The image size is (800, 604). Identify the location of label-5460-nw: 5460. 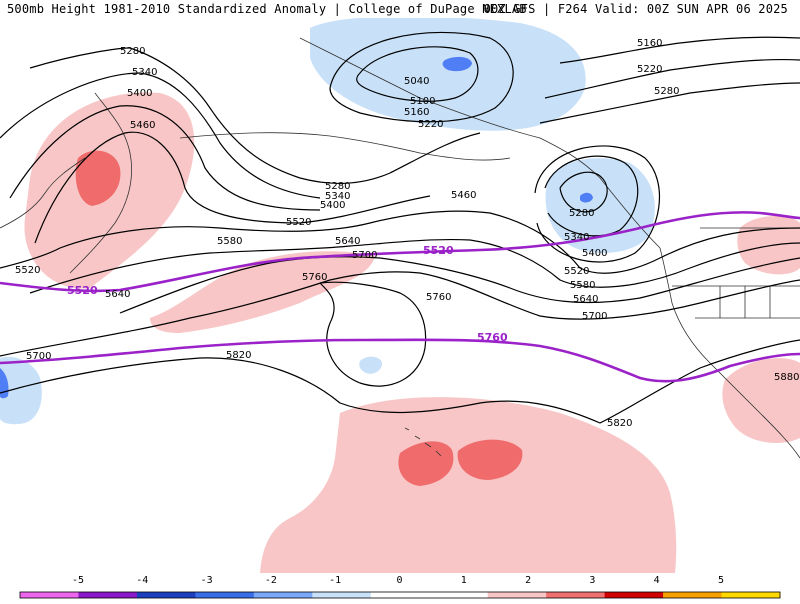
(142, 125).